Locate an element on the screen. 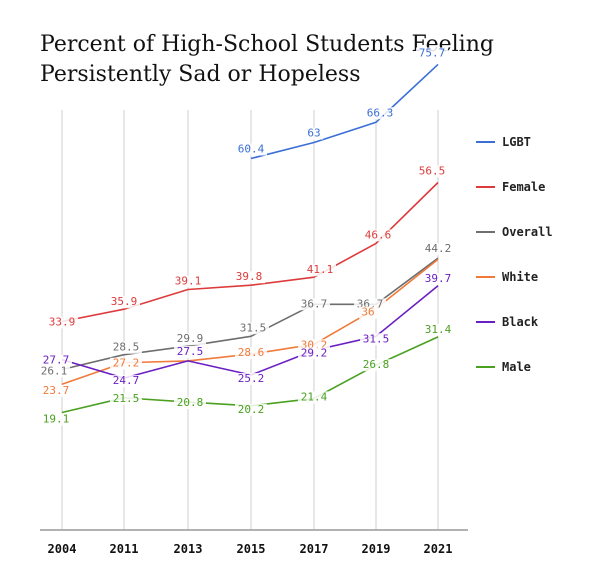 The height and width of the screenshot is (583, 600). x-tick-label: 2011 is located at coordinates (124, 549).